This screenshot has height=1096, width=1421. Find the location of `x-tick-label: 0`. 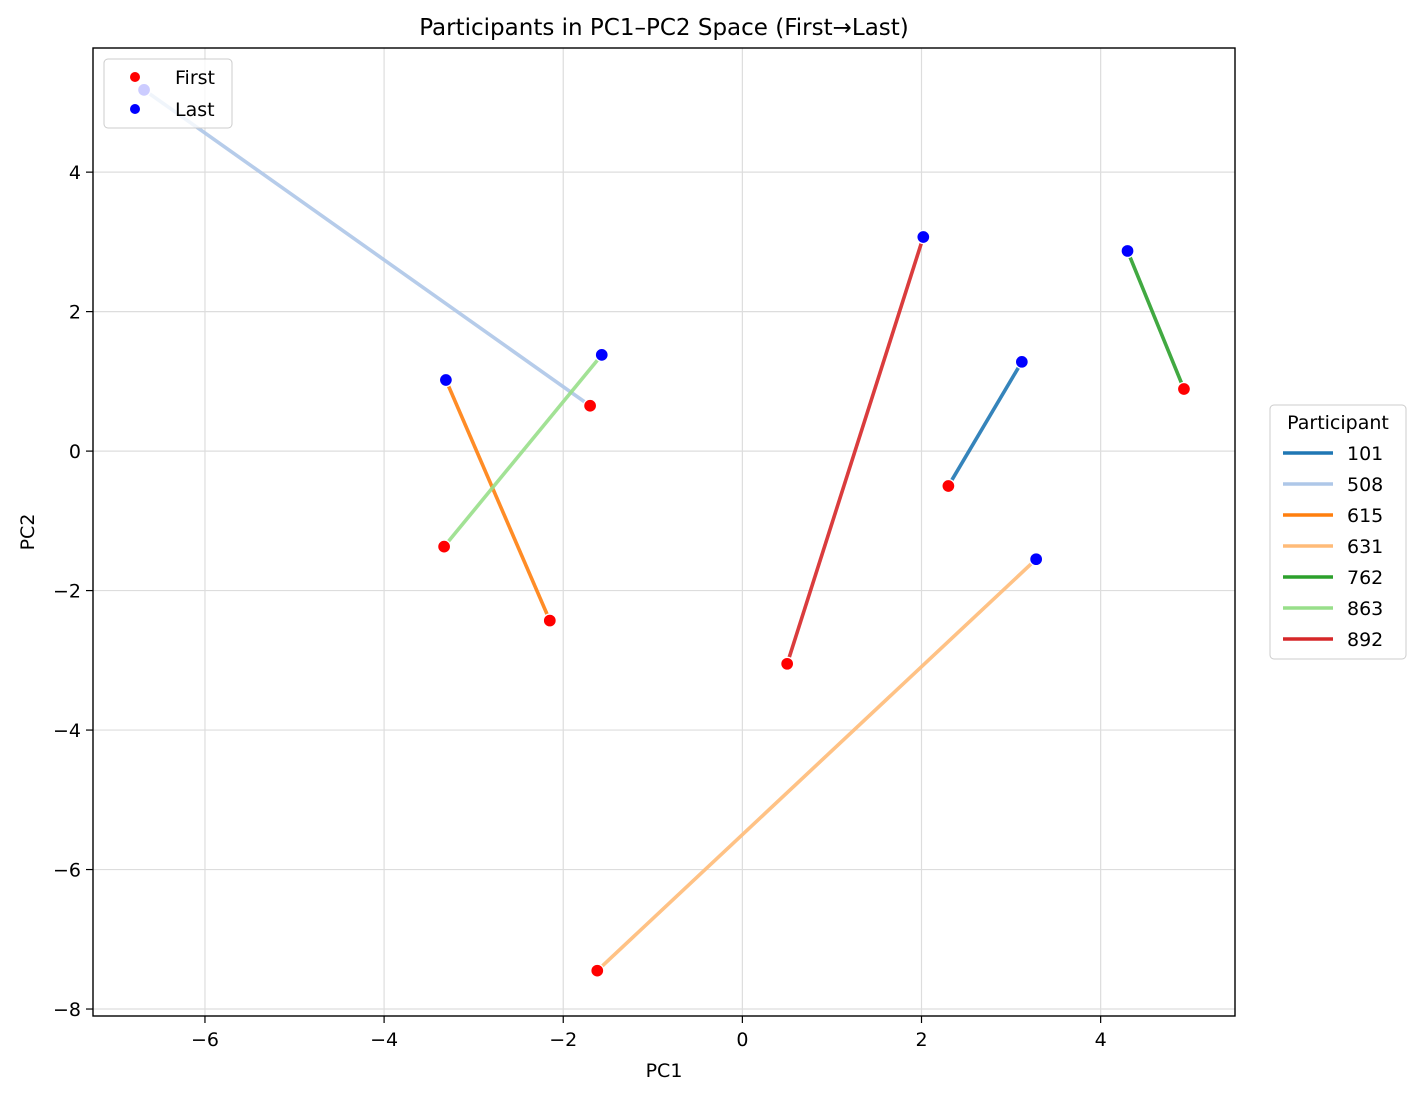

x-tick-label: 0 is located at coordinates (742, 1040).